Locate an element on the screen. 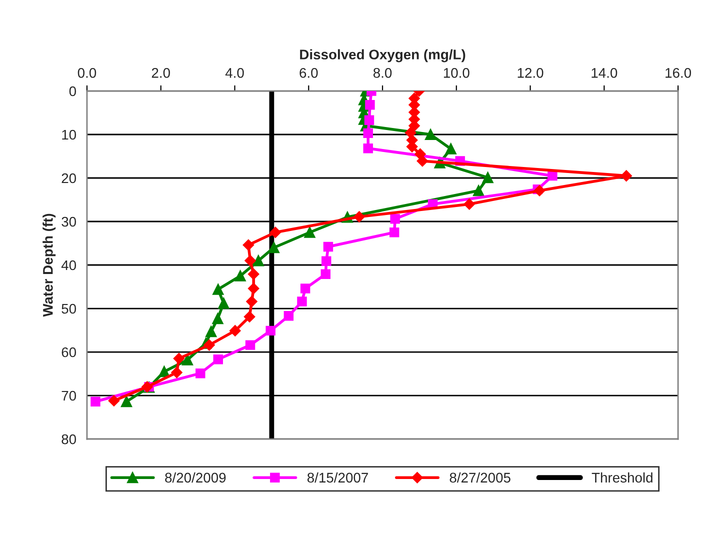 Image resolution: width=710 pixels, height=540 pixels. y-tick-label: 20 is located at coordinates (69, 178).